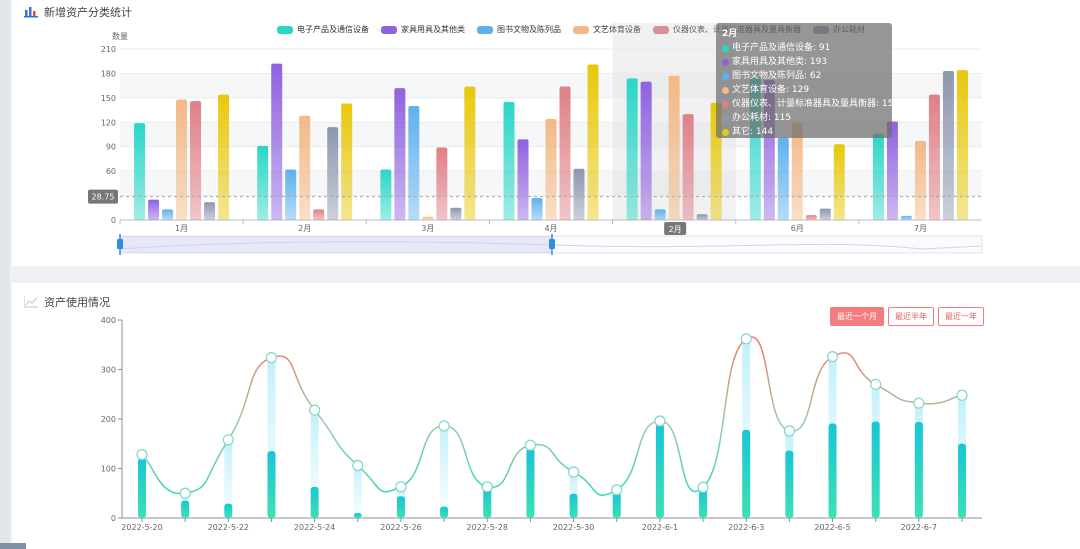 Image resolution: width=1080 pixels, height=549 pixels. What do you see at coordinates (323, 29) in the screenshot?
I see `legend-item-0: 电子产品及通信设备` at bounding box center [323, 29].